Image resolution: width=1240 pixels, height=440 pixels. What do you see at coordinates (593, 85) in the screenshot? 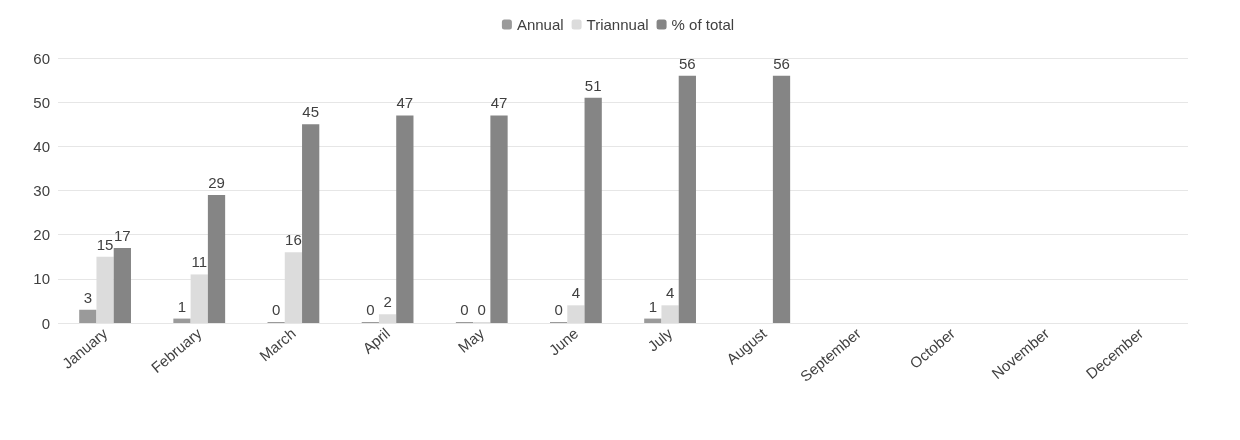
I see `data-label: 51` at bounding box center [593, 85].